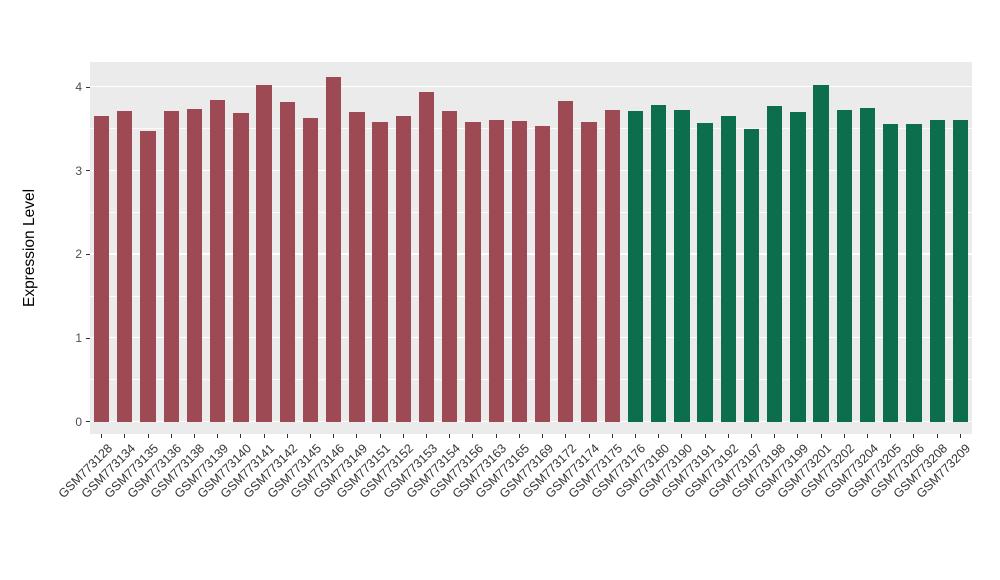  What do you see at coordinates (78, 254) in the screenshot?
I see `y-tick-label: 2` at bounding box center [78, 254].